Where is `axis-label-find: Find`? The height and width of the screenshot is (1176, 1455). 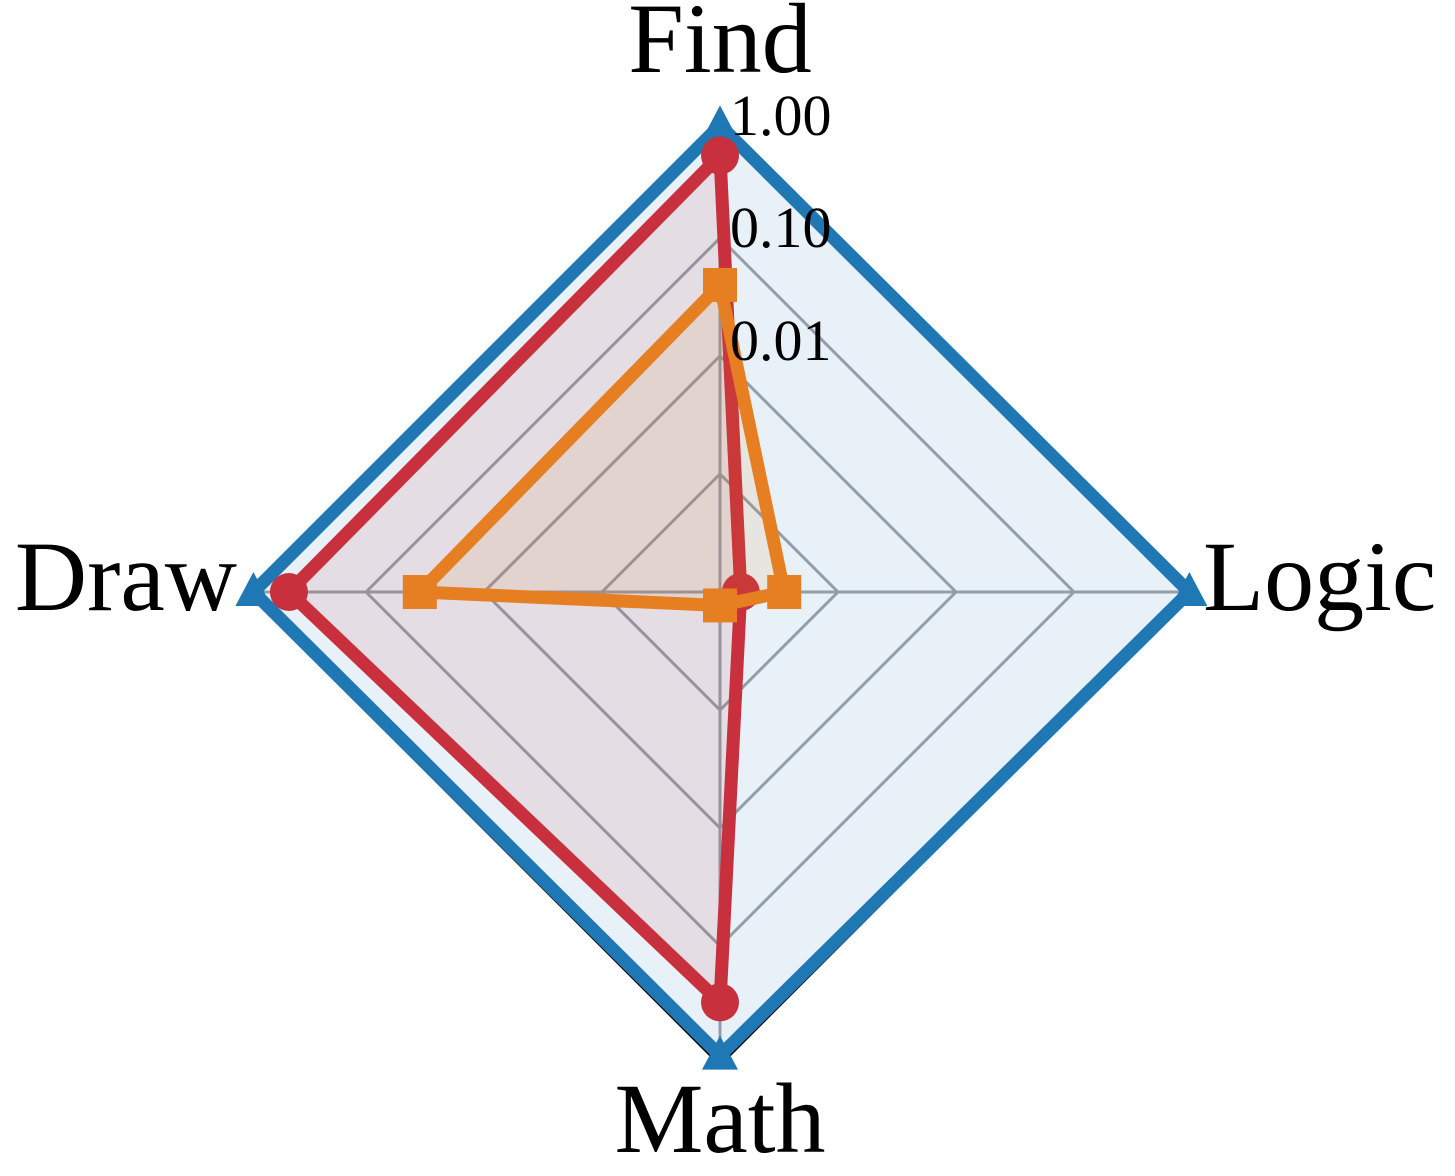
axis-label-find: Find is located at coordinates (719, 47).